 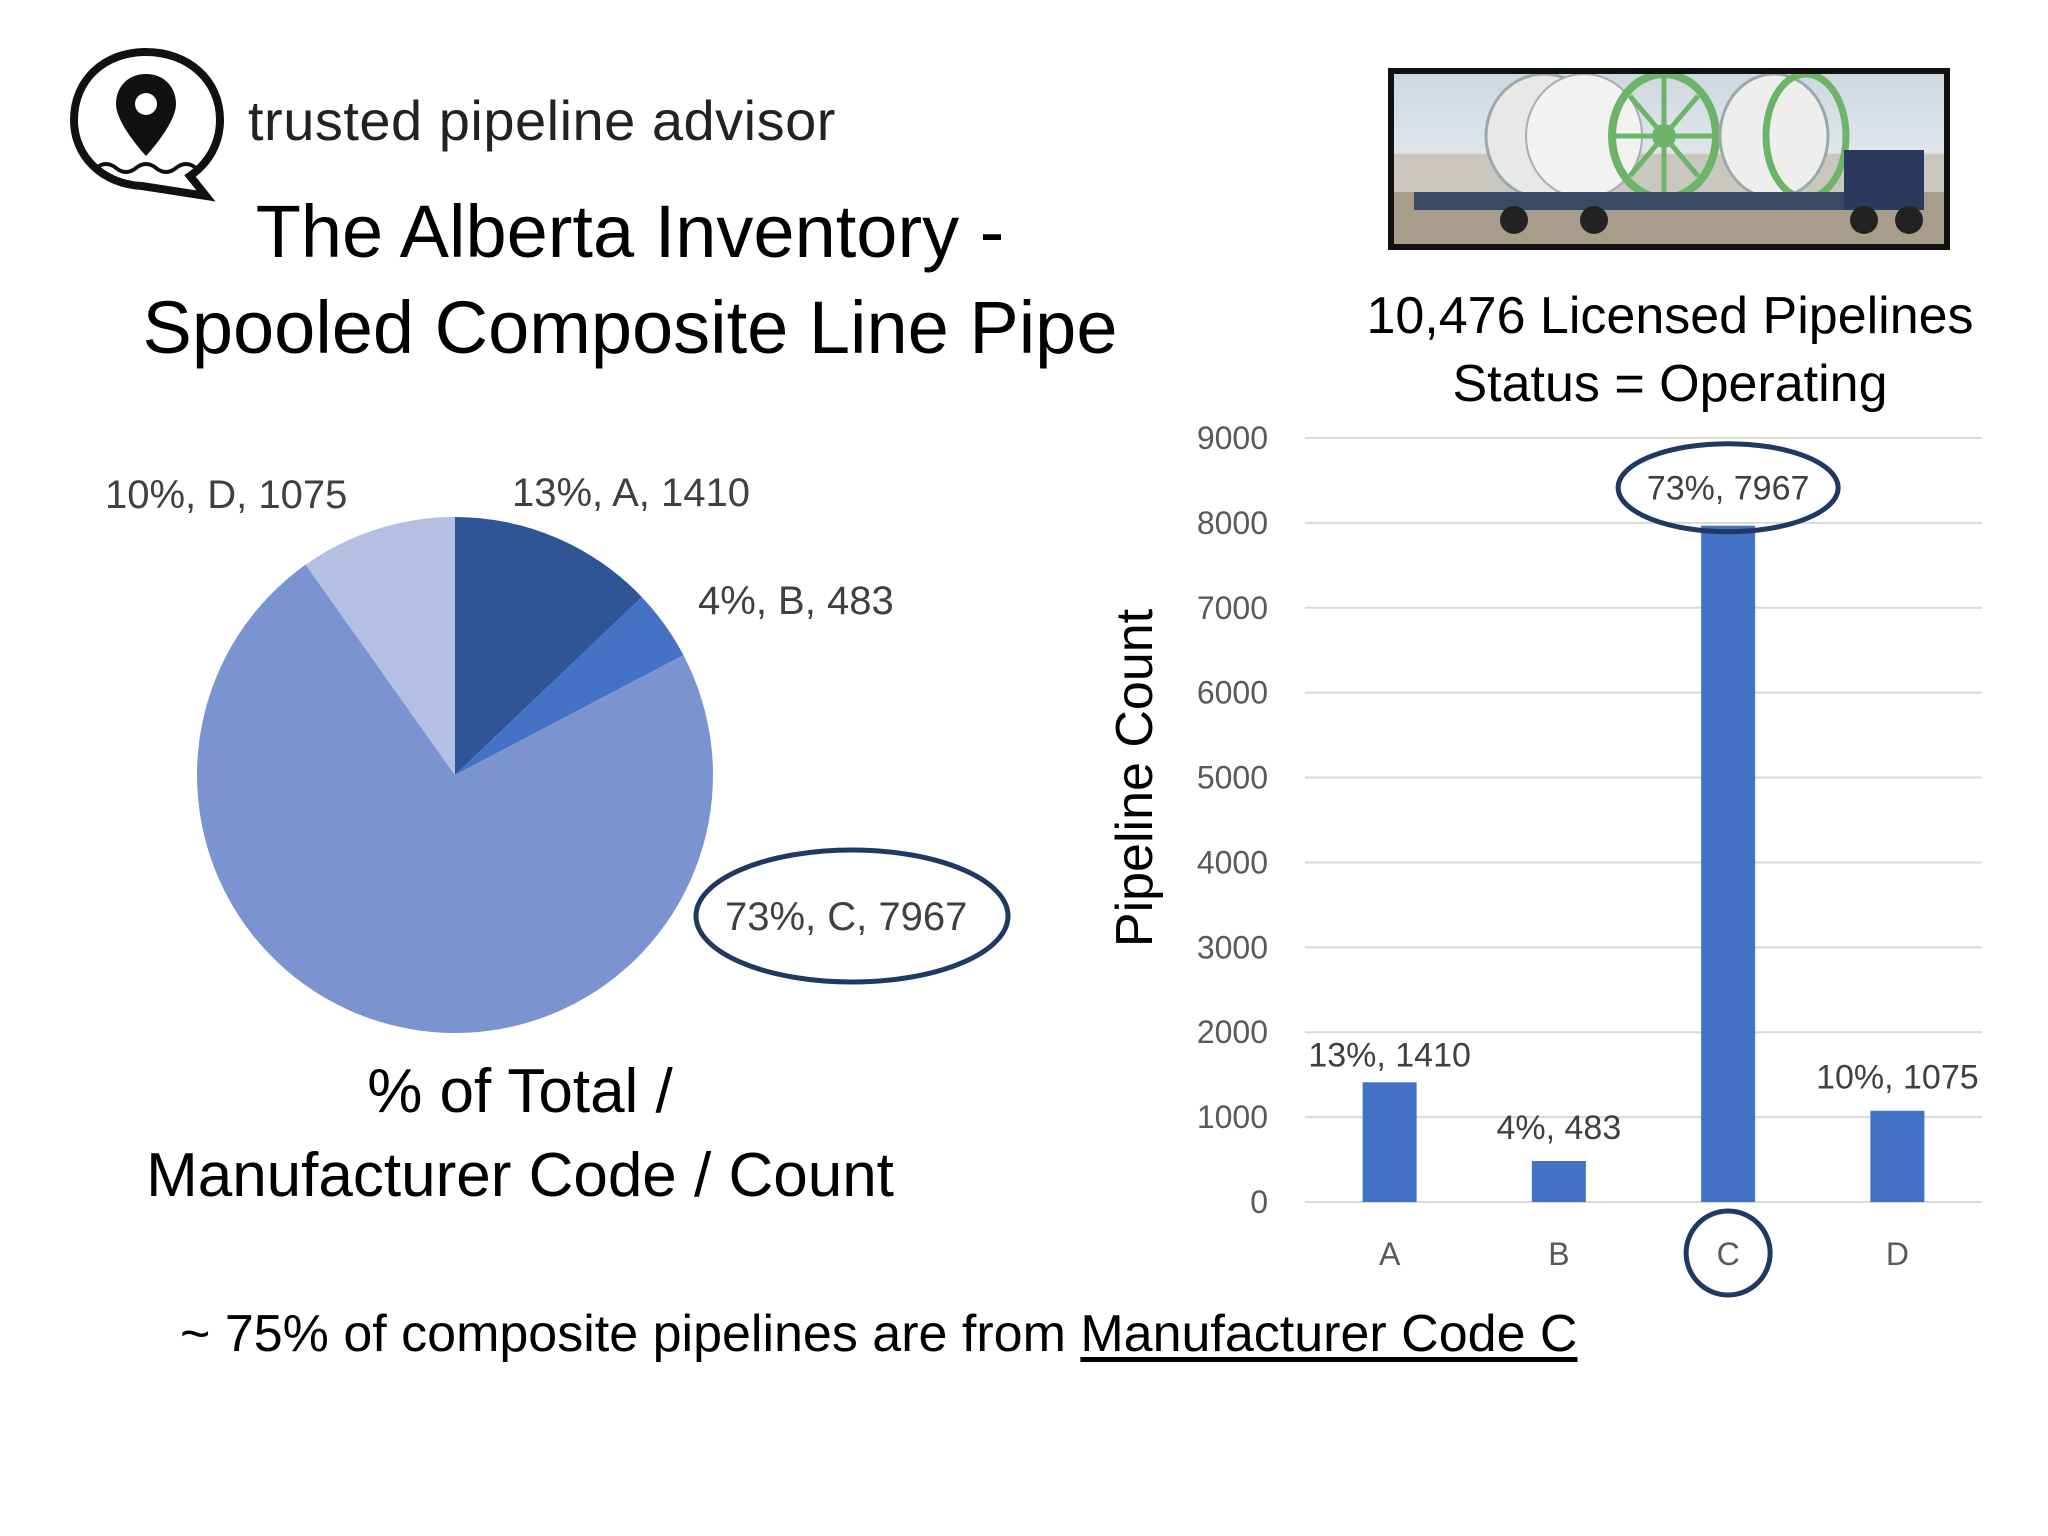 What do you see at coordinates (1728, 863) in the screenshot?
I see `bar-c` at bounding box center [1728, 863].